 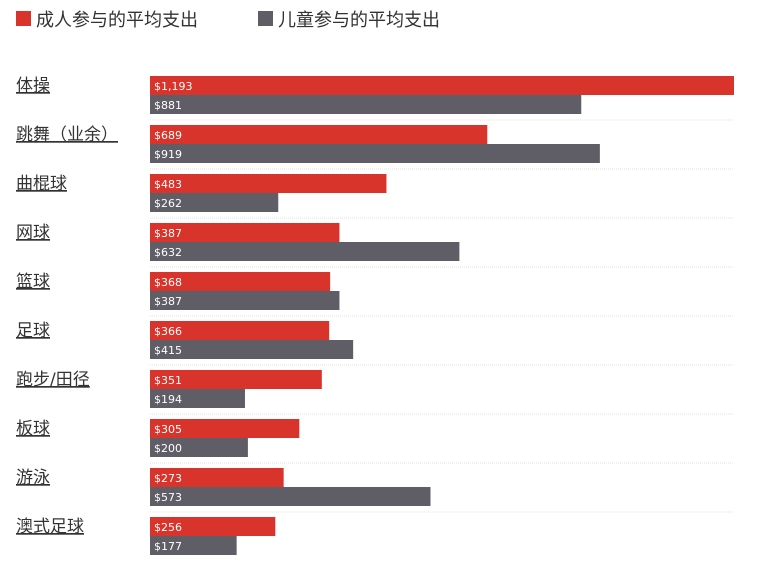 What do you see at coordinates (50, 527) in the screenshot?
I see `category-label: 澳式足球` at bounding box center [50, 527].